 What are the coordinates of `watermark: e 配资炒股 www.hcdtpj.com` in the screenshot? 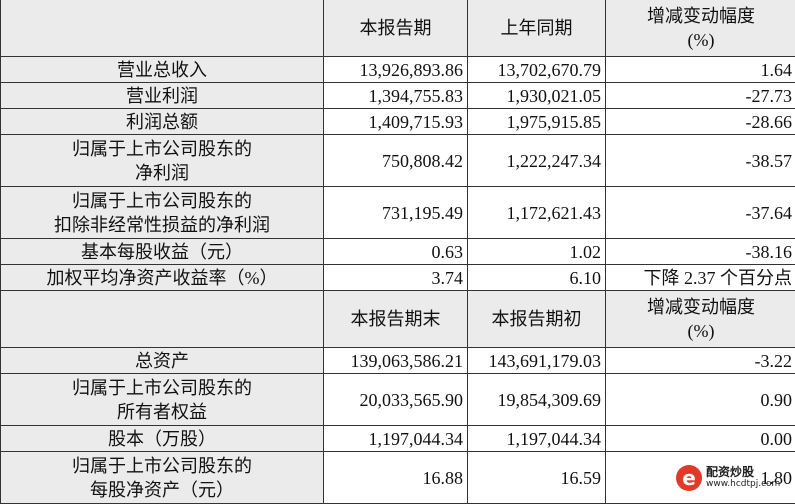 It's located at (735, 478).